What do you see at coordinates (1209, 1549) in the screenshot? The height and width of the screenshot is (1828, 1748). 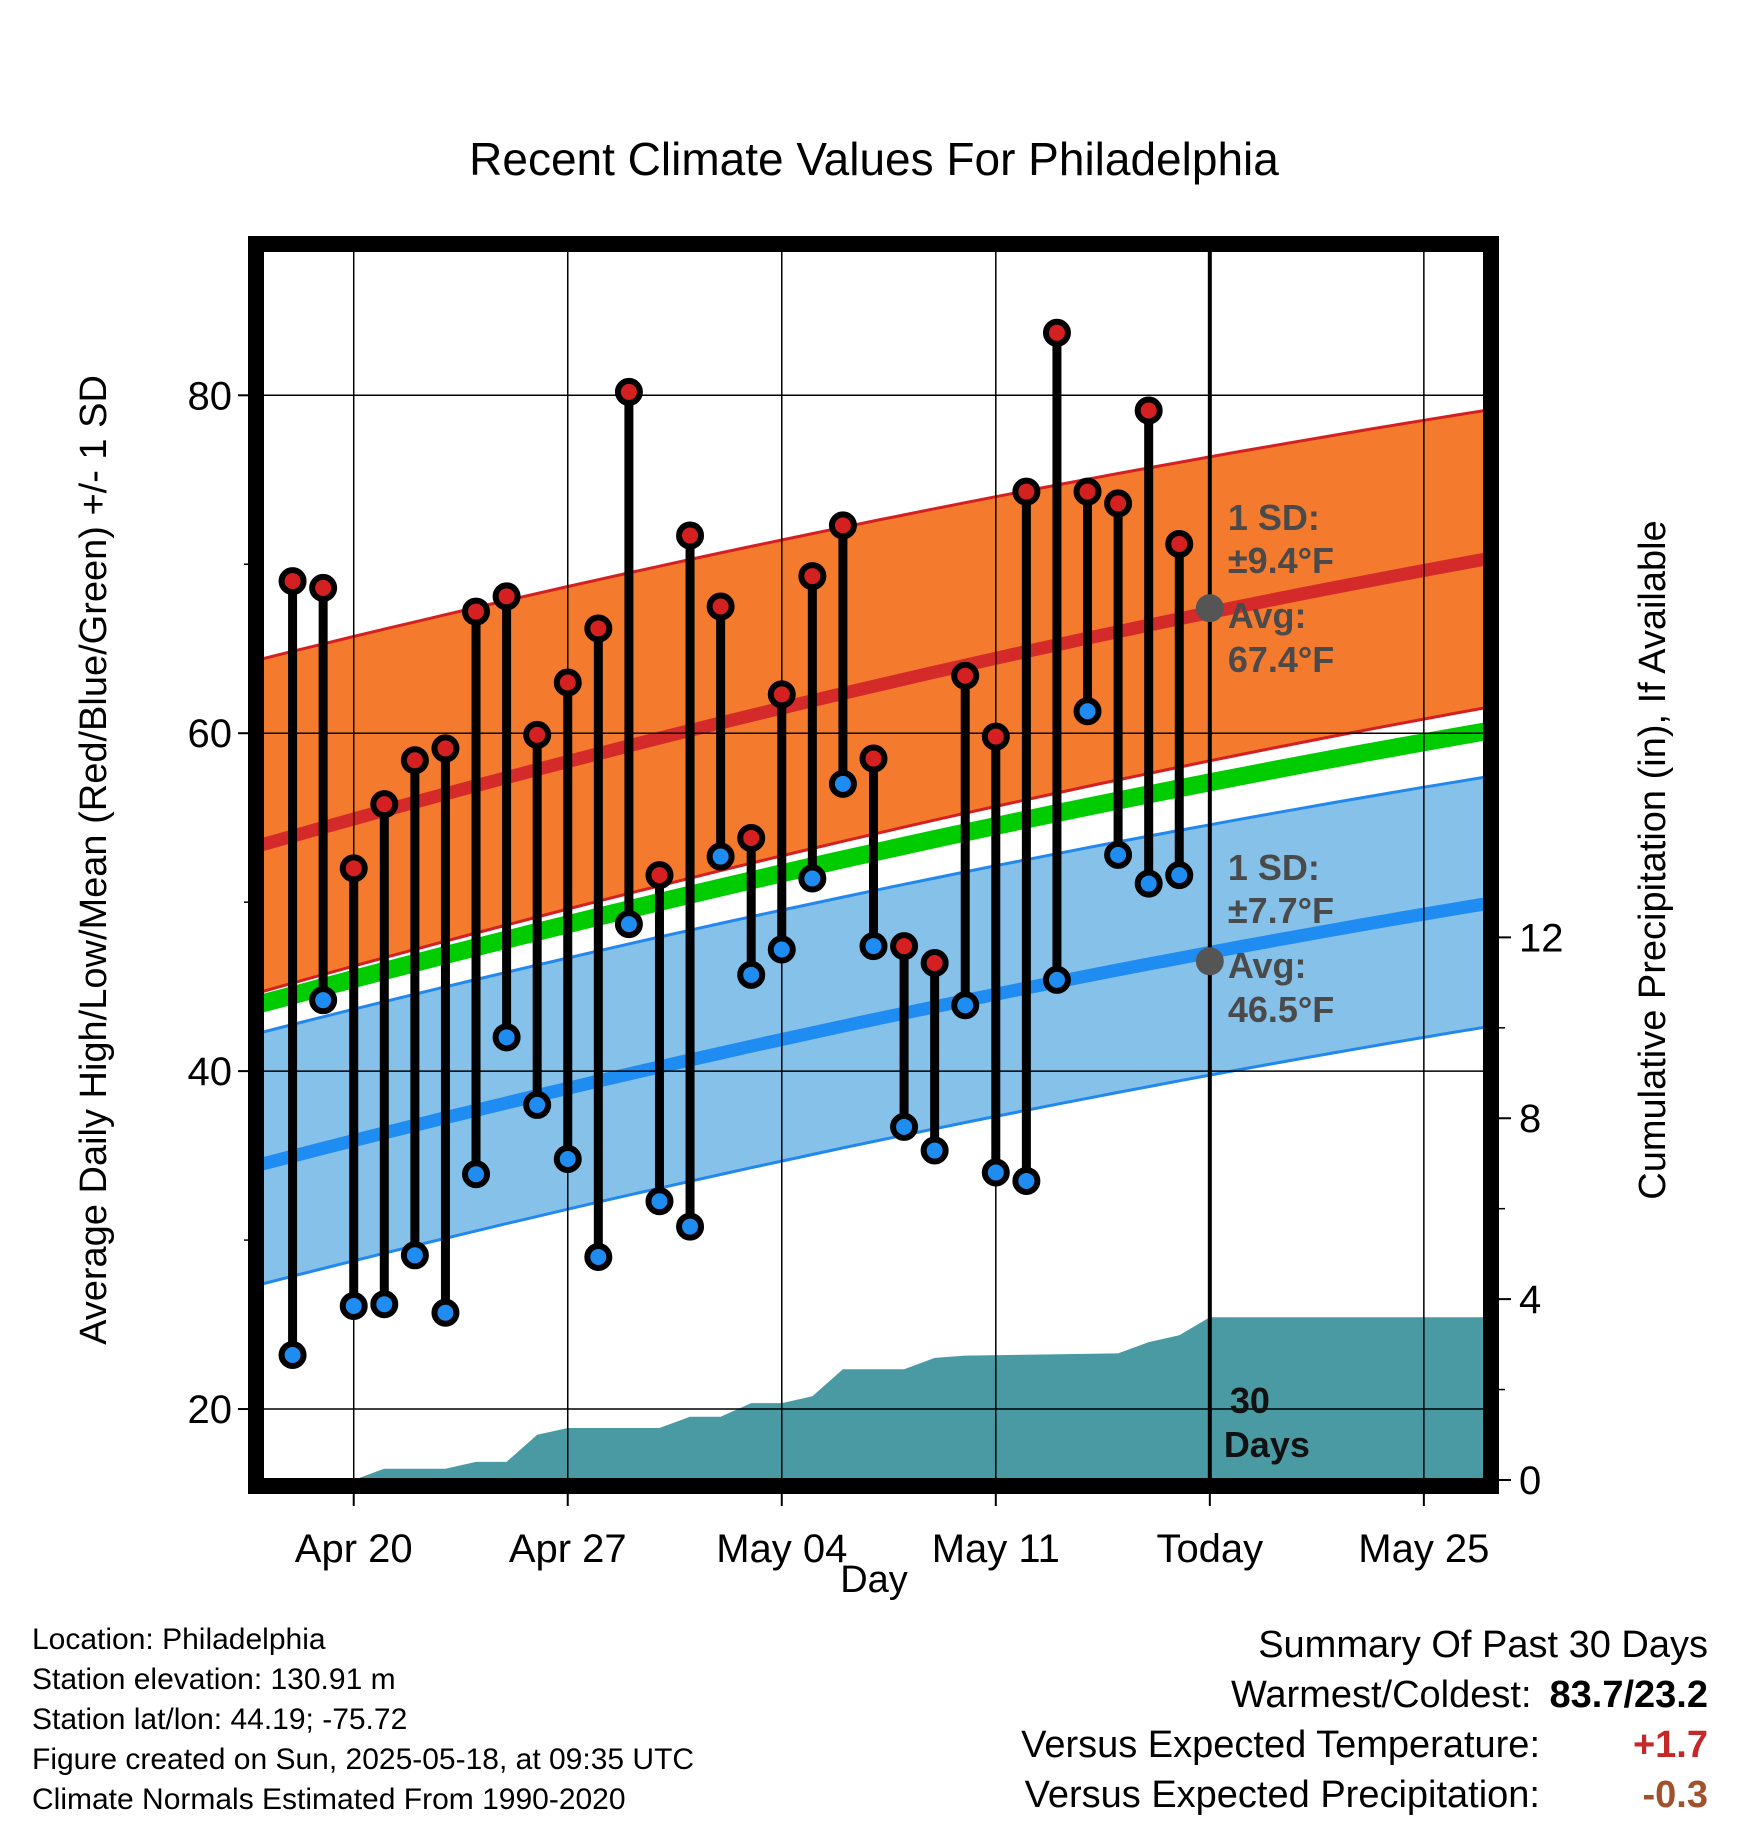 I see `x-tick-label: Today` at bounding box center [1209, 1549].